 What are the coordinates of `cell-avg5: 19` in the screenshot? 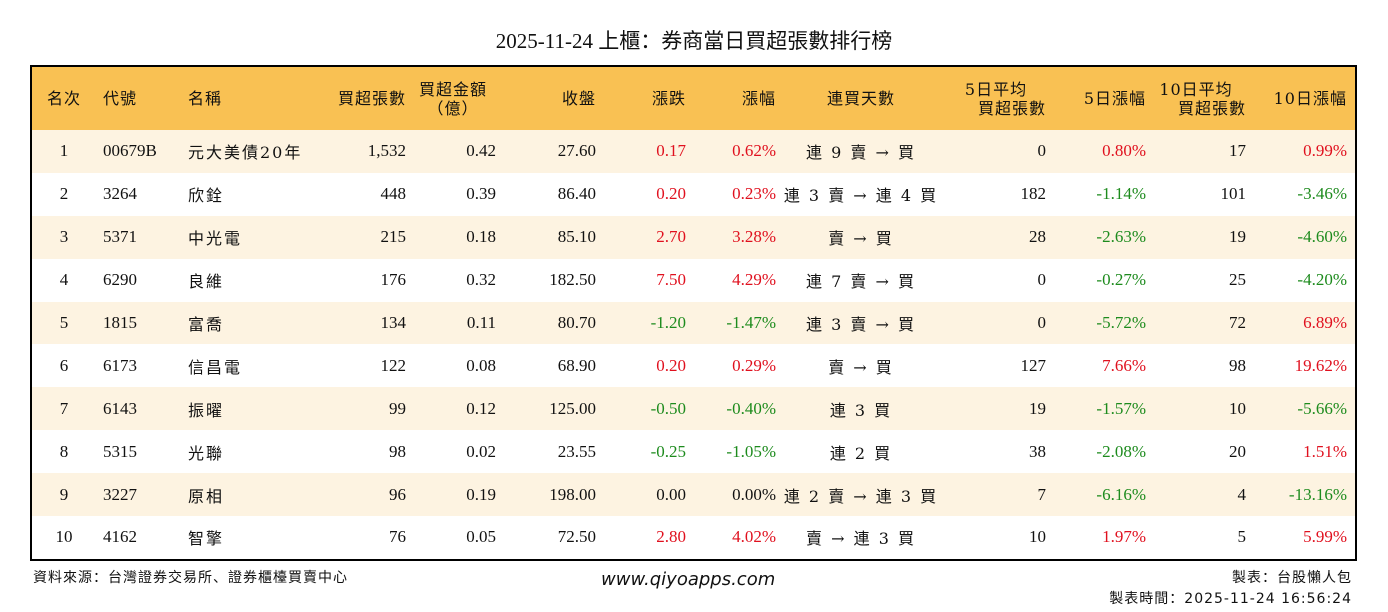 It's located at (1037, 408).